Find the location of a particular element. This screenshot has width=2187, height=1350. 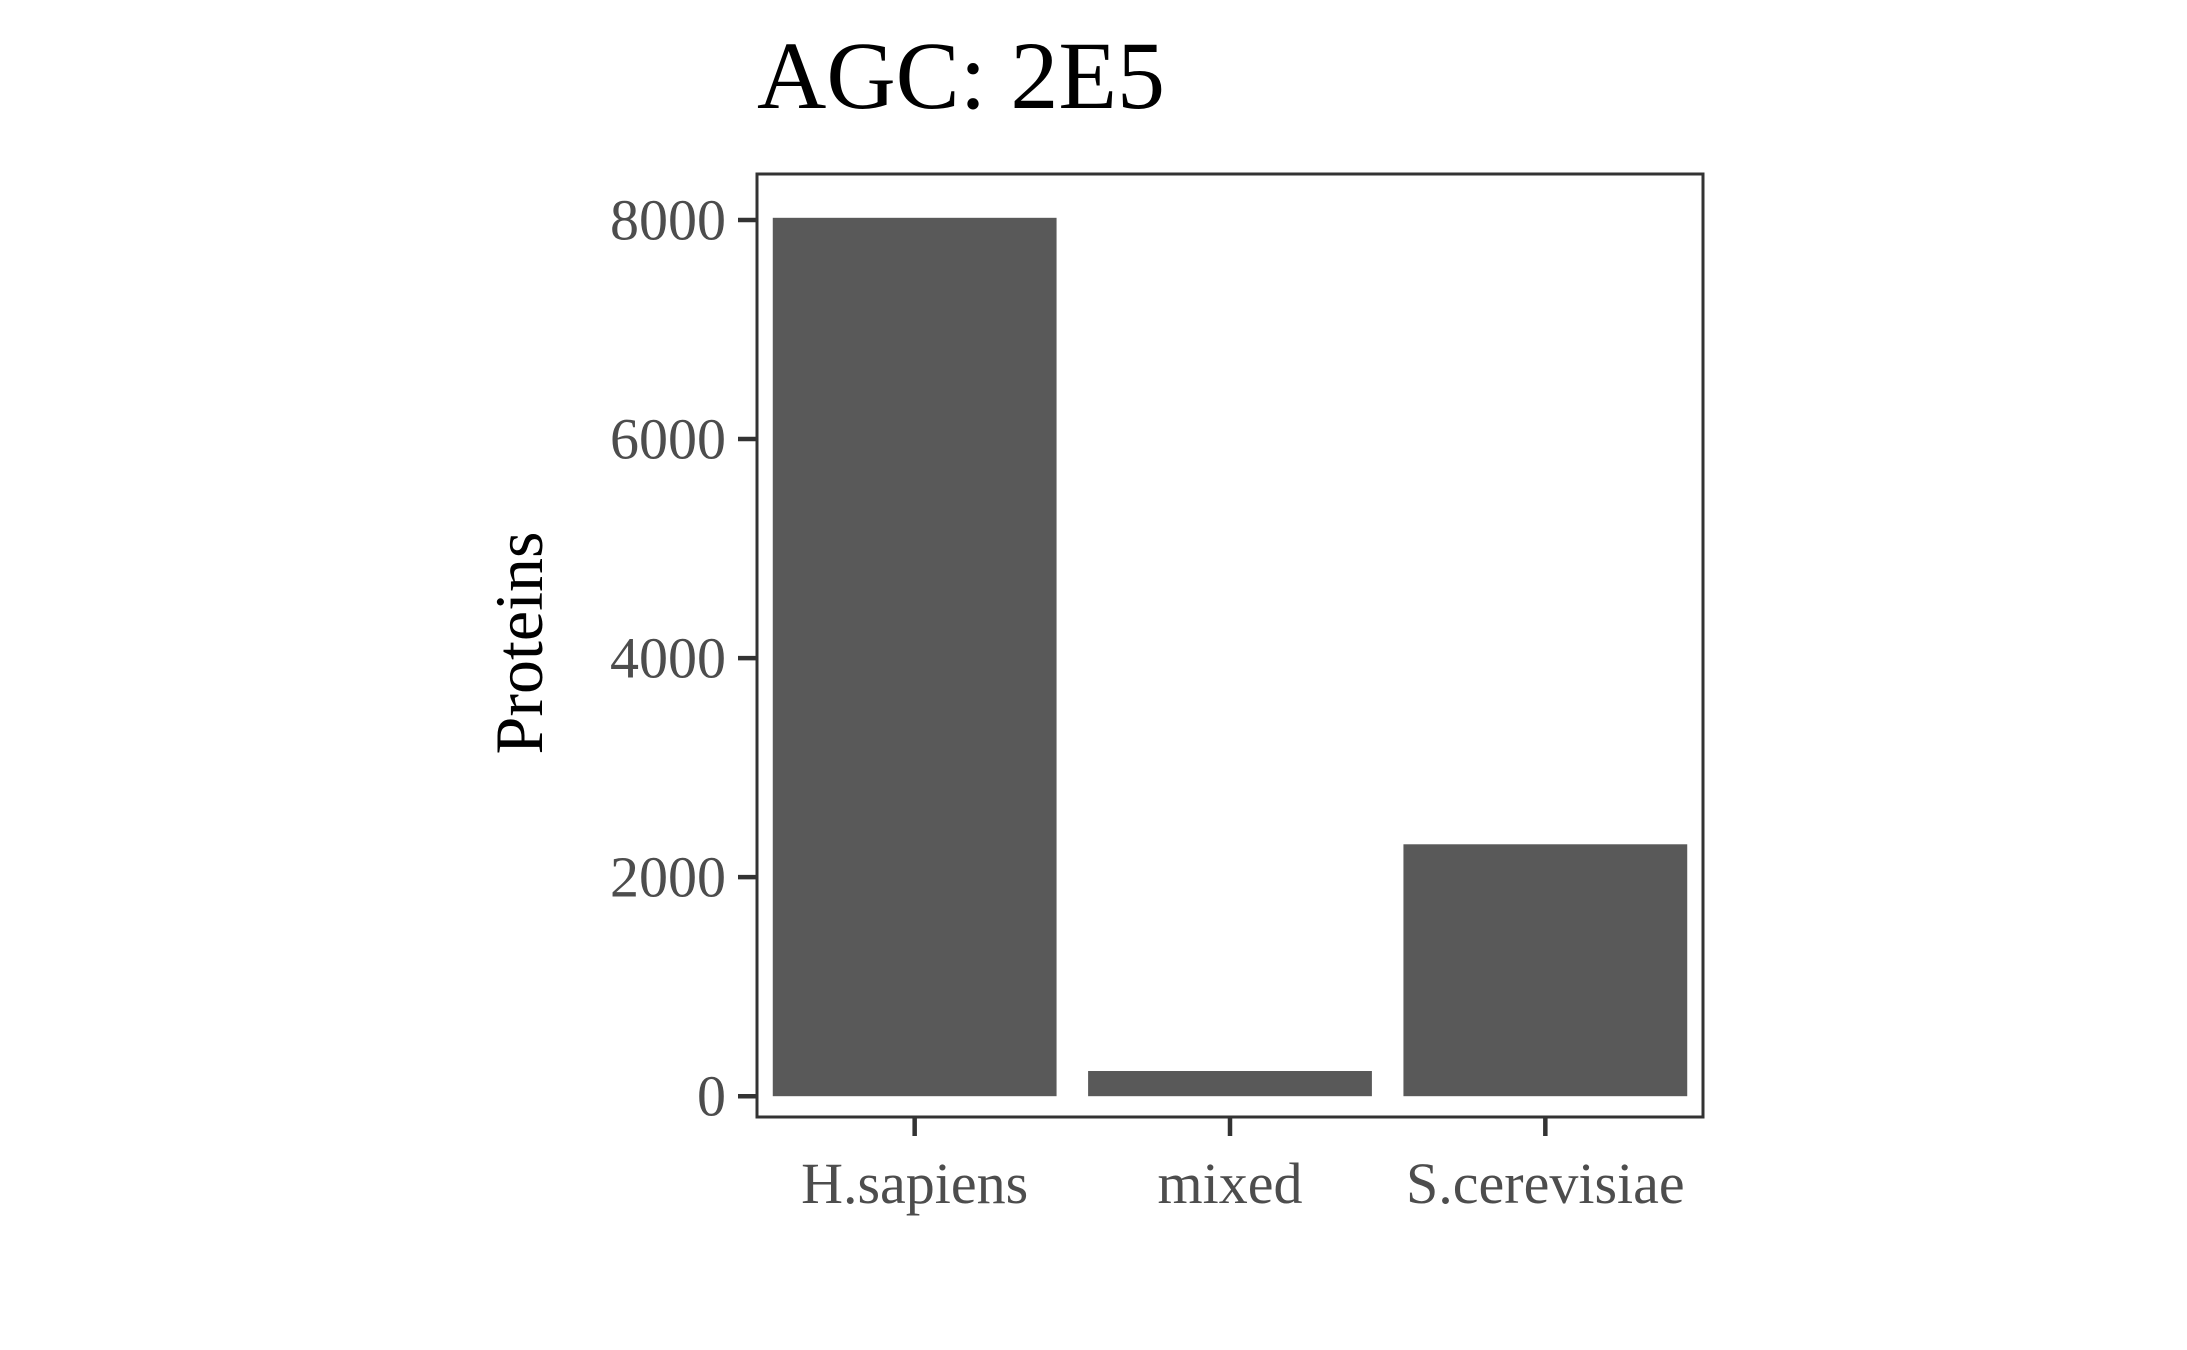

y-tick-label: 8000 is located at coordinates (668, 220).